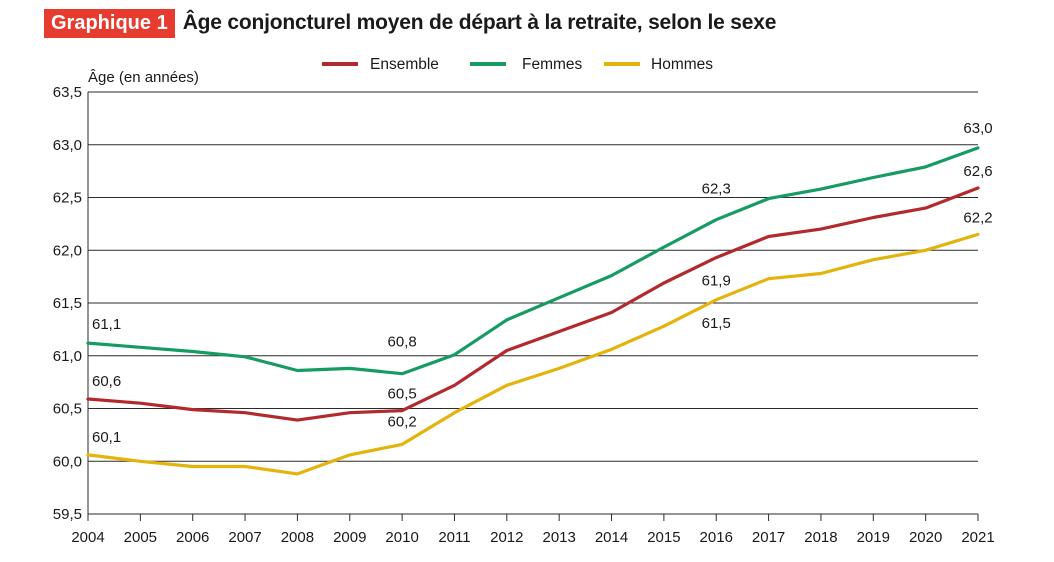 Image resolution: width=1054 pixels, height=562 pixels. What do you see at coordinates (716, 281) in the screenshot?
I see `data-label: 61,9` at bounding box center [716, 281].